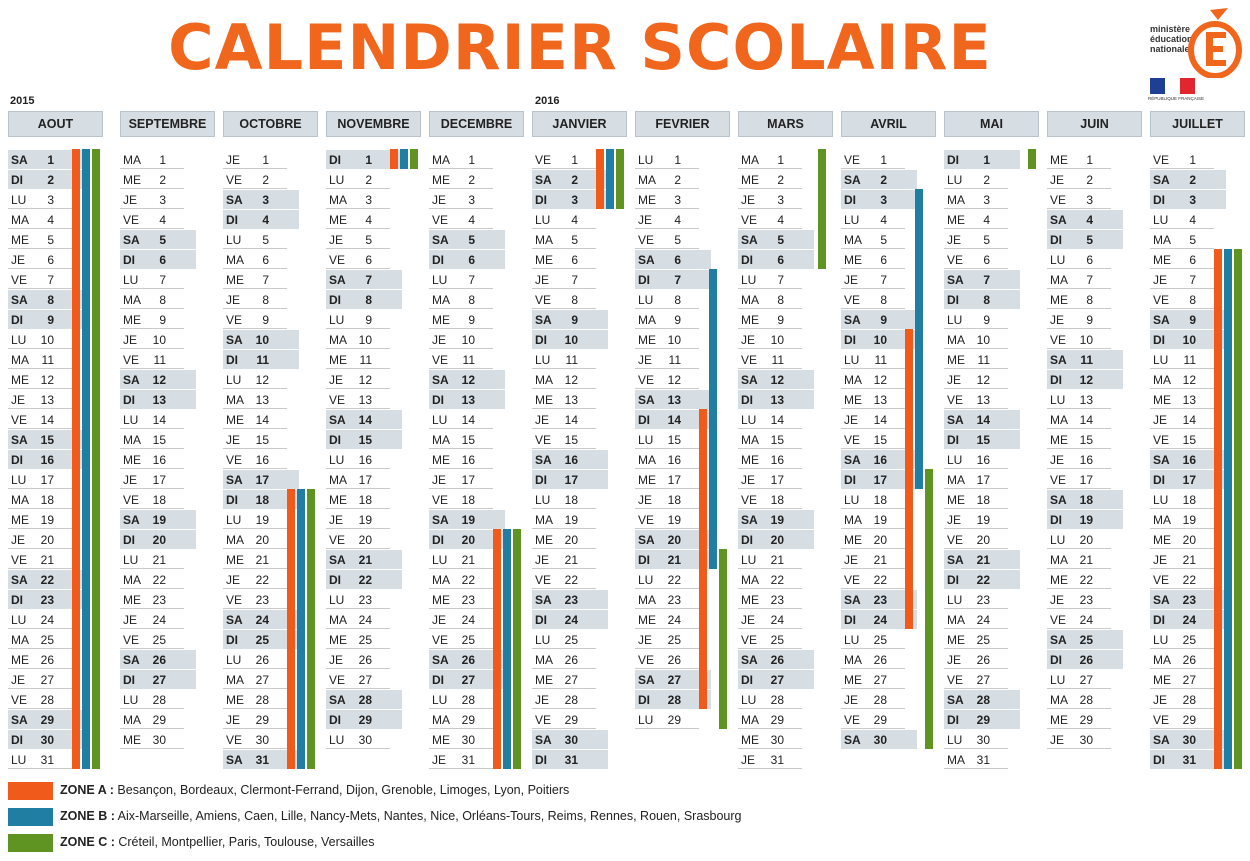 The width and height of the screenshot is (1250, 861). Describe the element at coordinates (461, 719) in the screenshot. I see `day-row: MA 29` at that location.